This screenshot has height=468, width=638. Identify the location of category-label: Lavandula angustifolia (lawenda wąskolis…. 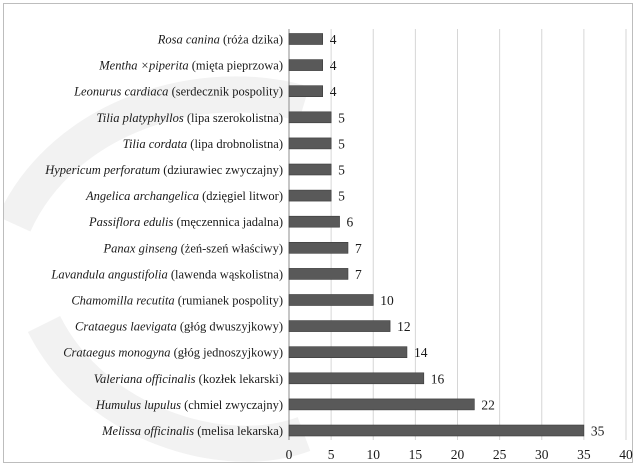
(166, 274).